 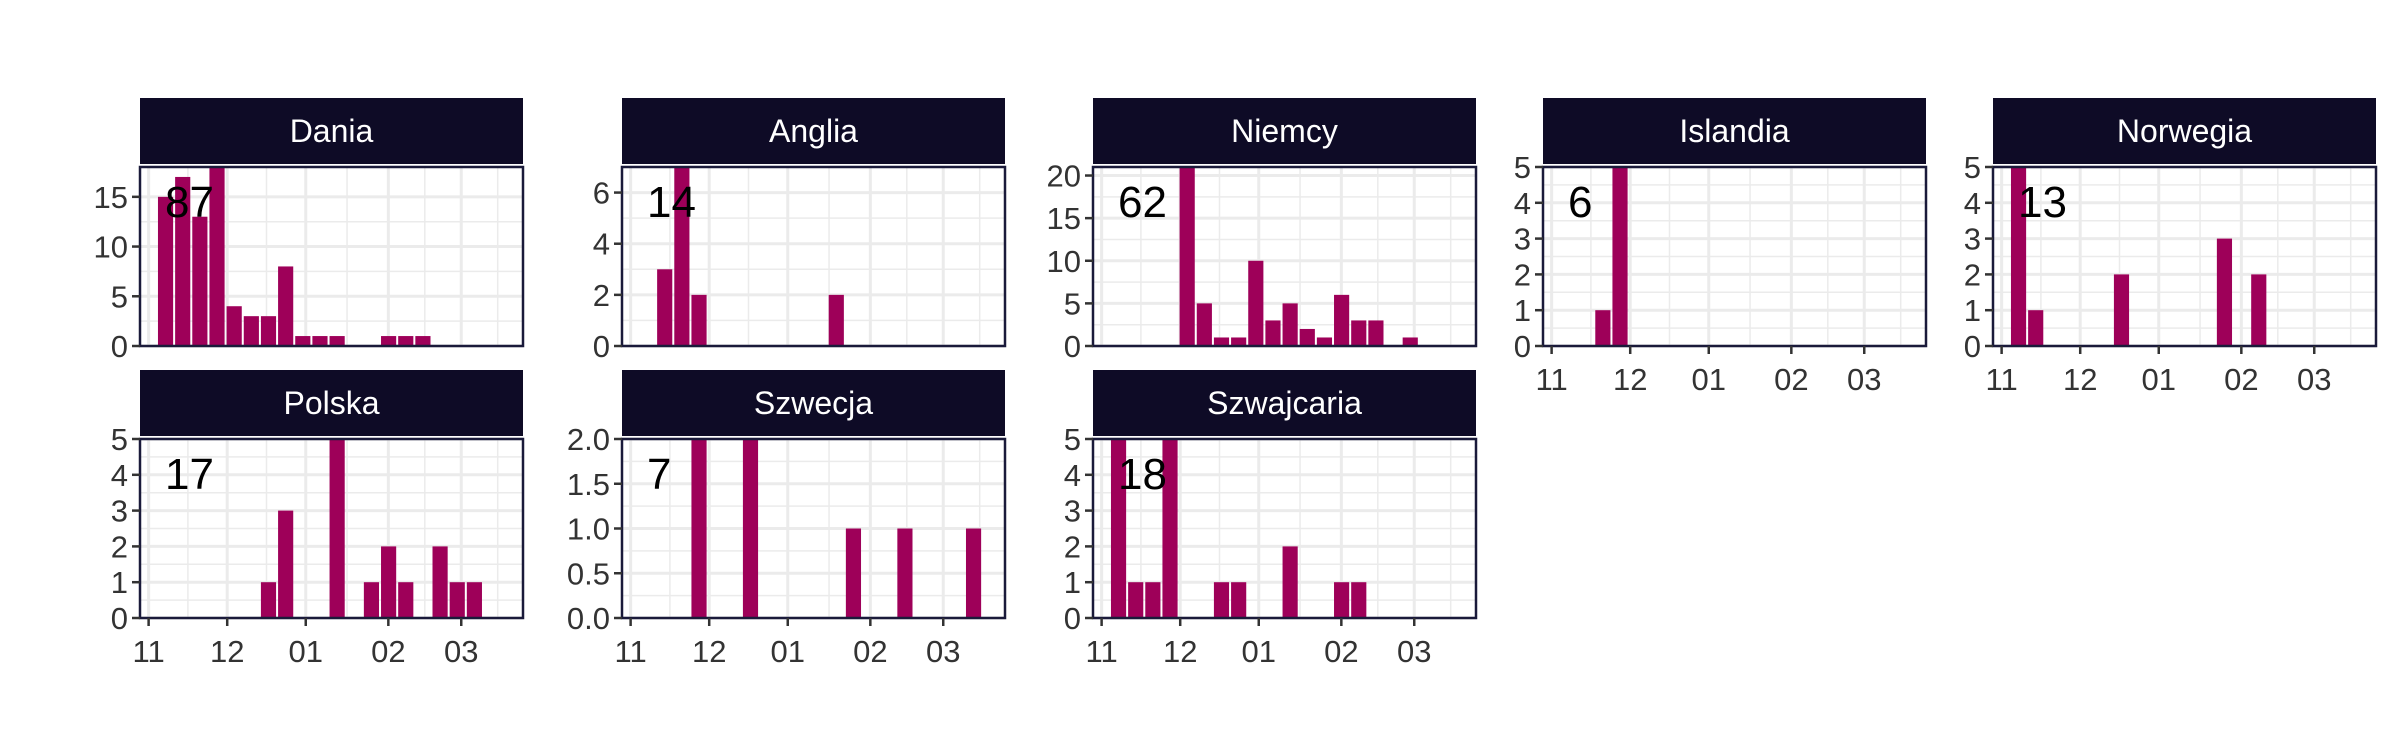 What do you see at coordinates (601, 193) in the screenshot?
I see `y-tick-label: 6` at bounding box center [601, 193].